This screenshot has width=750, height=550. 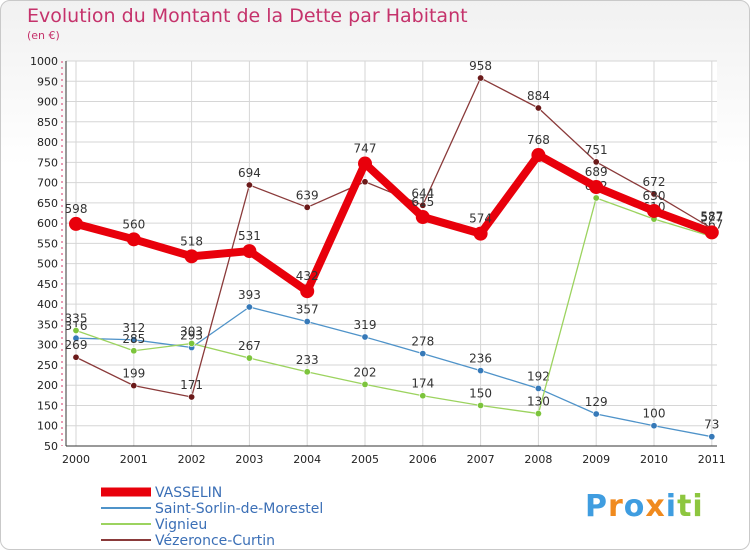 I want to click on x-tick-label: 2008, so click(x=538, y=459).